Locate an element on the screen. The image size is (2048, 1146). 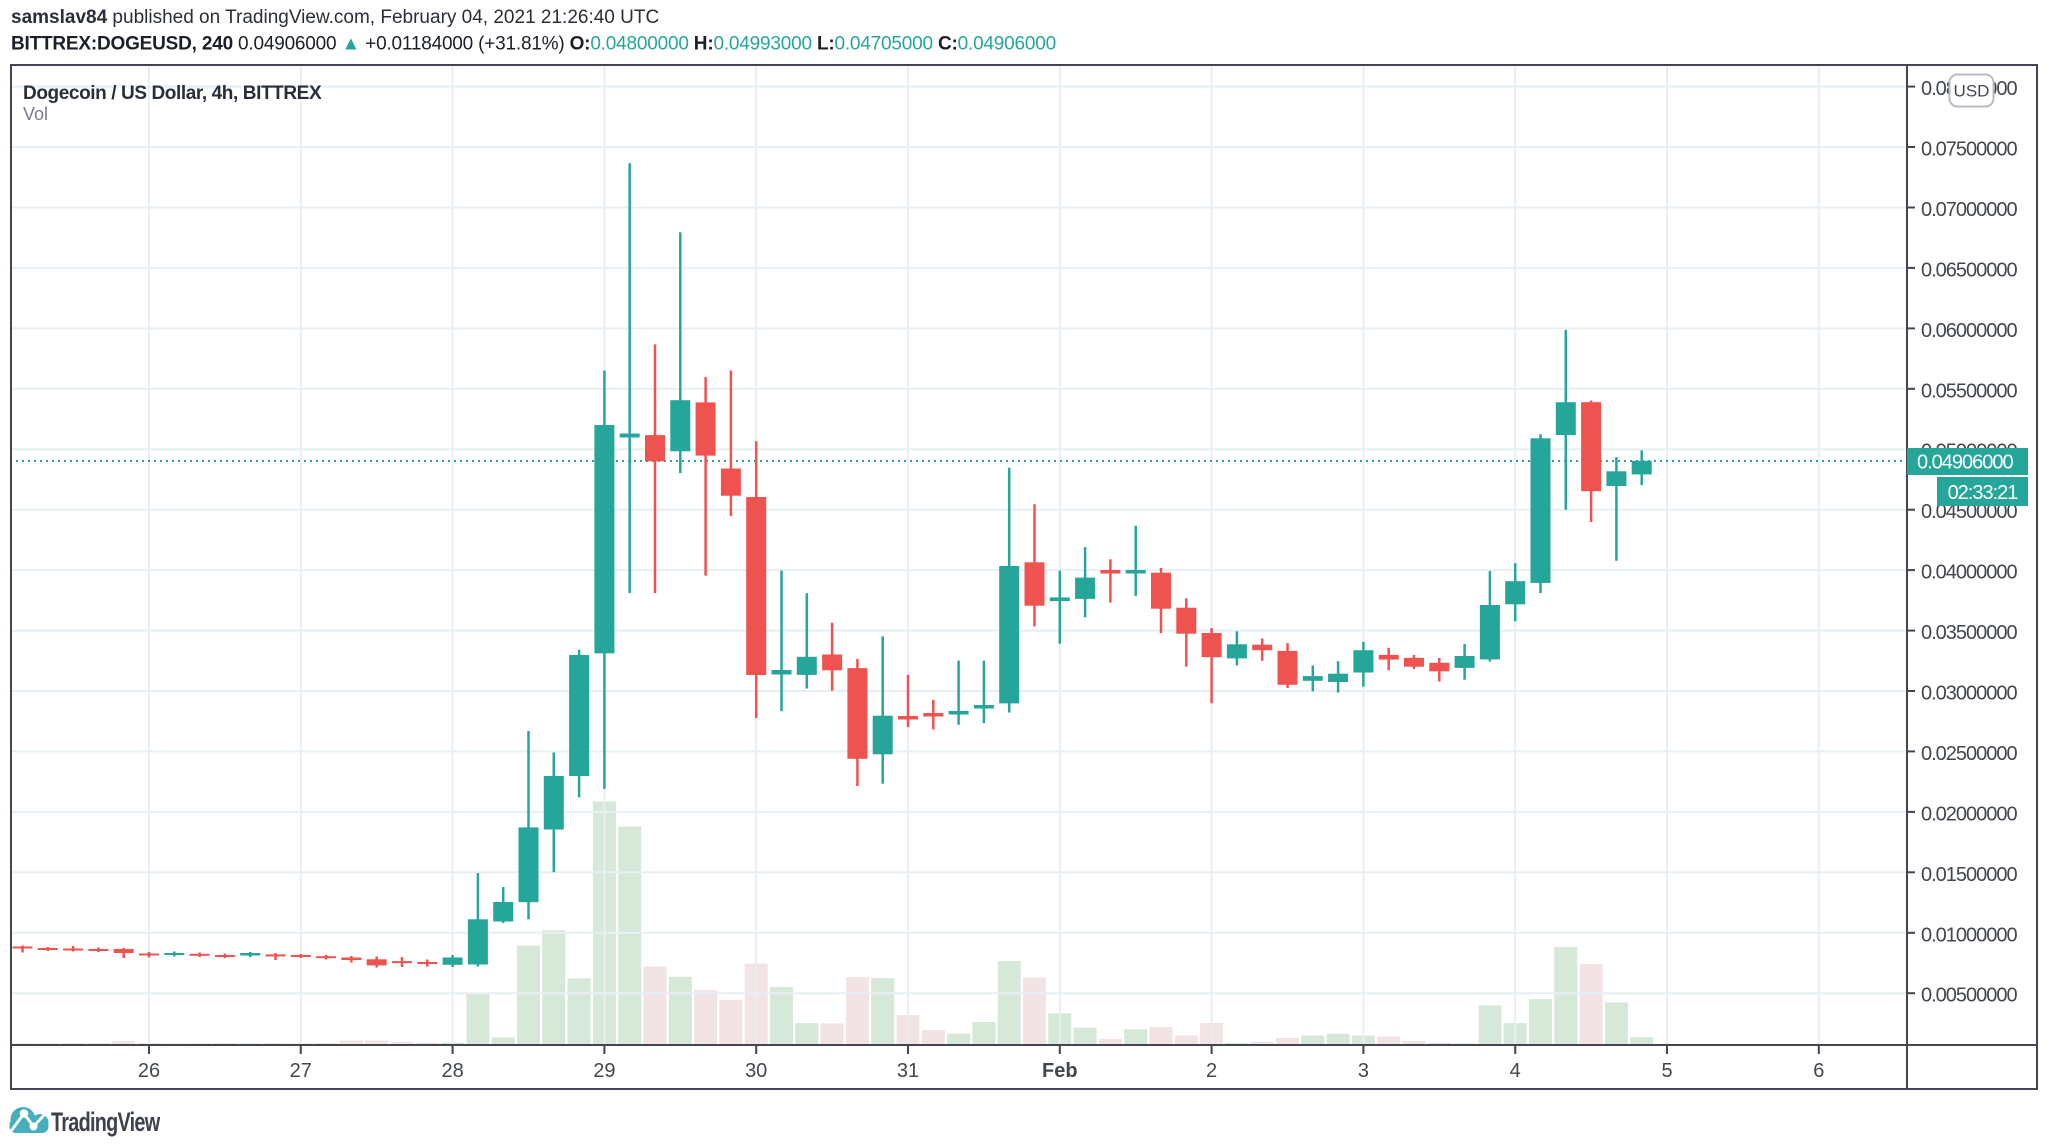
svg-text: 0.04000000 is located at coordinates (1969, 573).